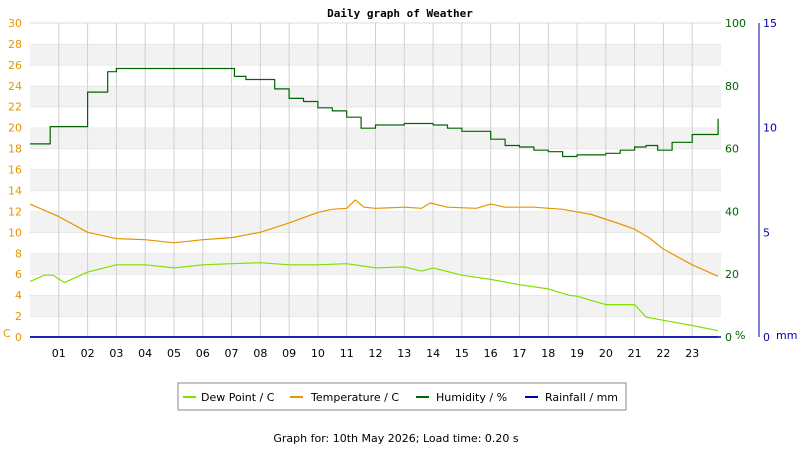  Describe the element at coordinates (88, 353) in the screenshot. I see `x-tick-label: 02` at that location.